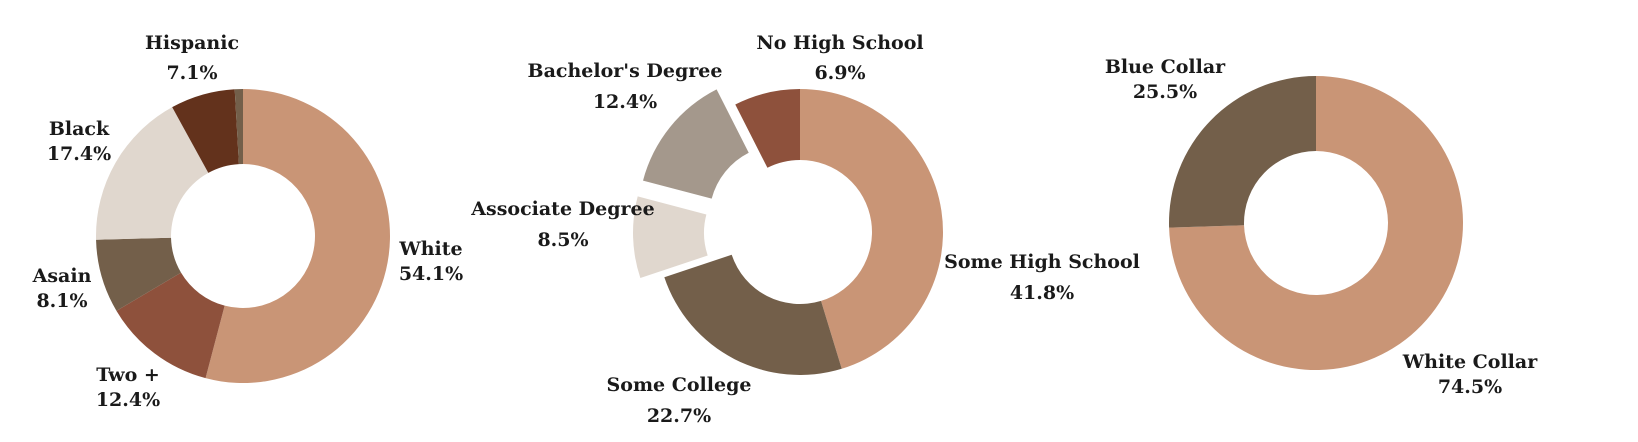 The image size is (1638, 442). Describe the element at coordinates (871, 229) in the screenshot. I see `slice-some-high-school` at that location.